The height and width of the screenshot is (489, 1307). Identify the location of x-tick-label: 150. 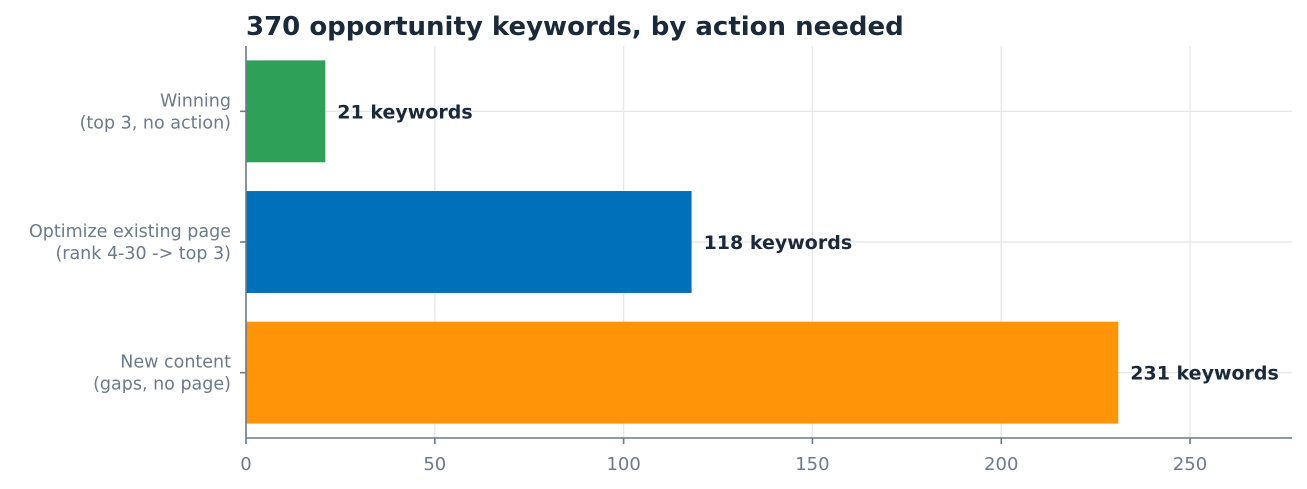
(812, 464).